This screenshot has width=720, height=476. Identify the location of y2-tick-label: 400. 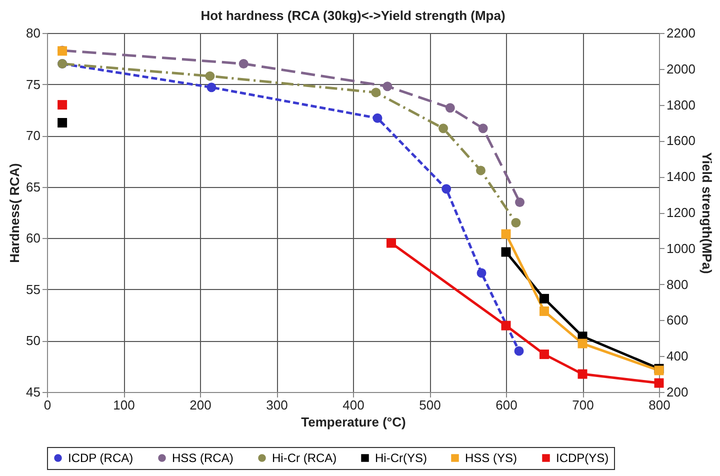
(677, 356).